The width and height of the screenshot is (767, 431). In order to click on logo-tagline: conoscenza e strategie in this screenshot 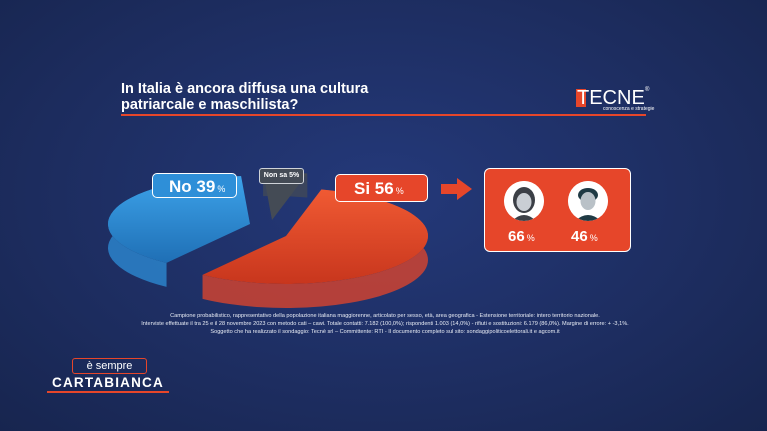, I will do `click(629, 109)`.